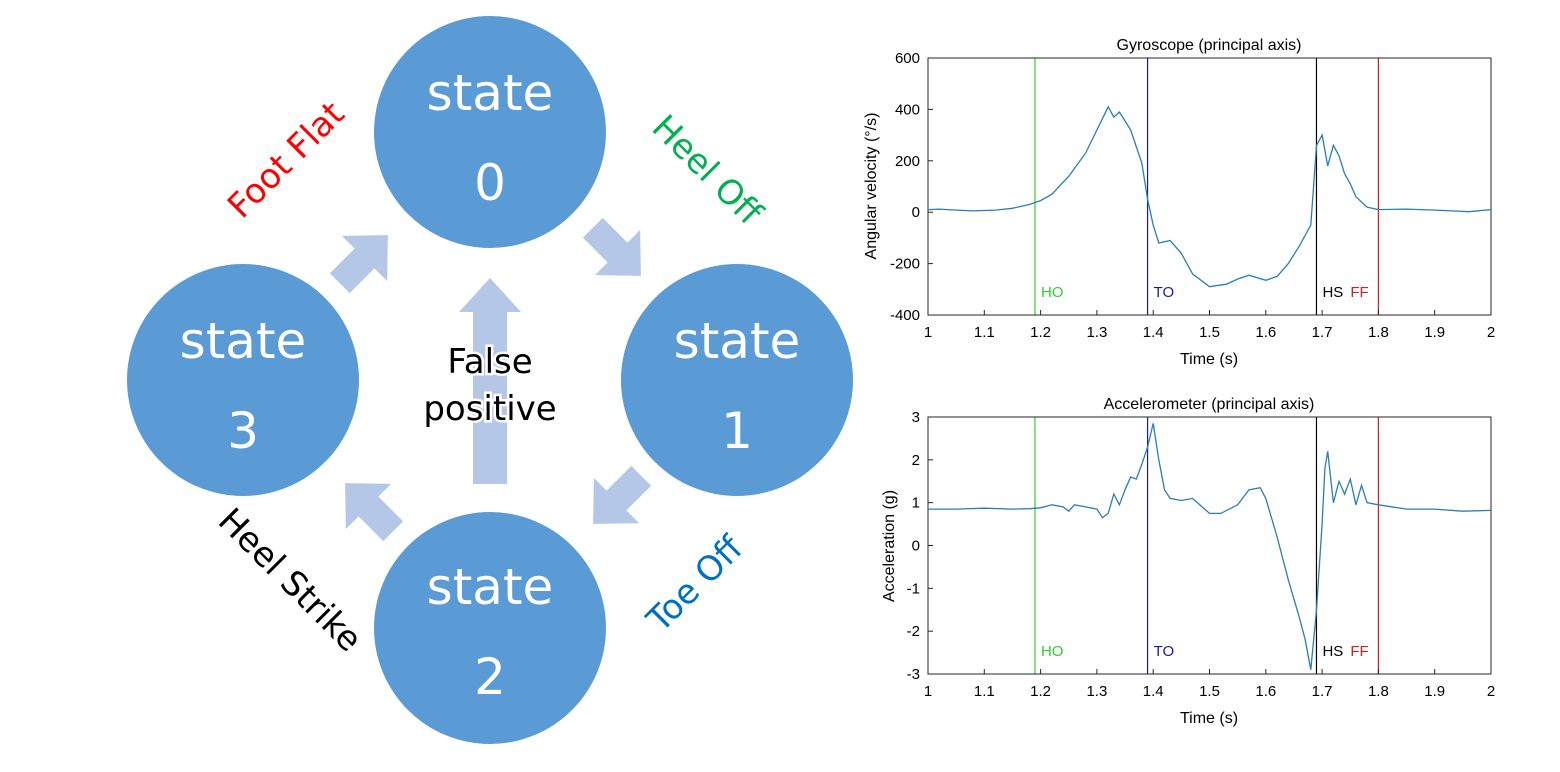 This screenshot has width=1560, height=772. Describe the element at coordinates (907, 109) in the screenshot. I see `y-tick-label: 400` at that location.